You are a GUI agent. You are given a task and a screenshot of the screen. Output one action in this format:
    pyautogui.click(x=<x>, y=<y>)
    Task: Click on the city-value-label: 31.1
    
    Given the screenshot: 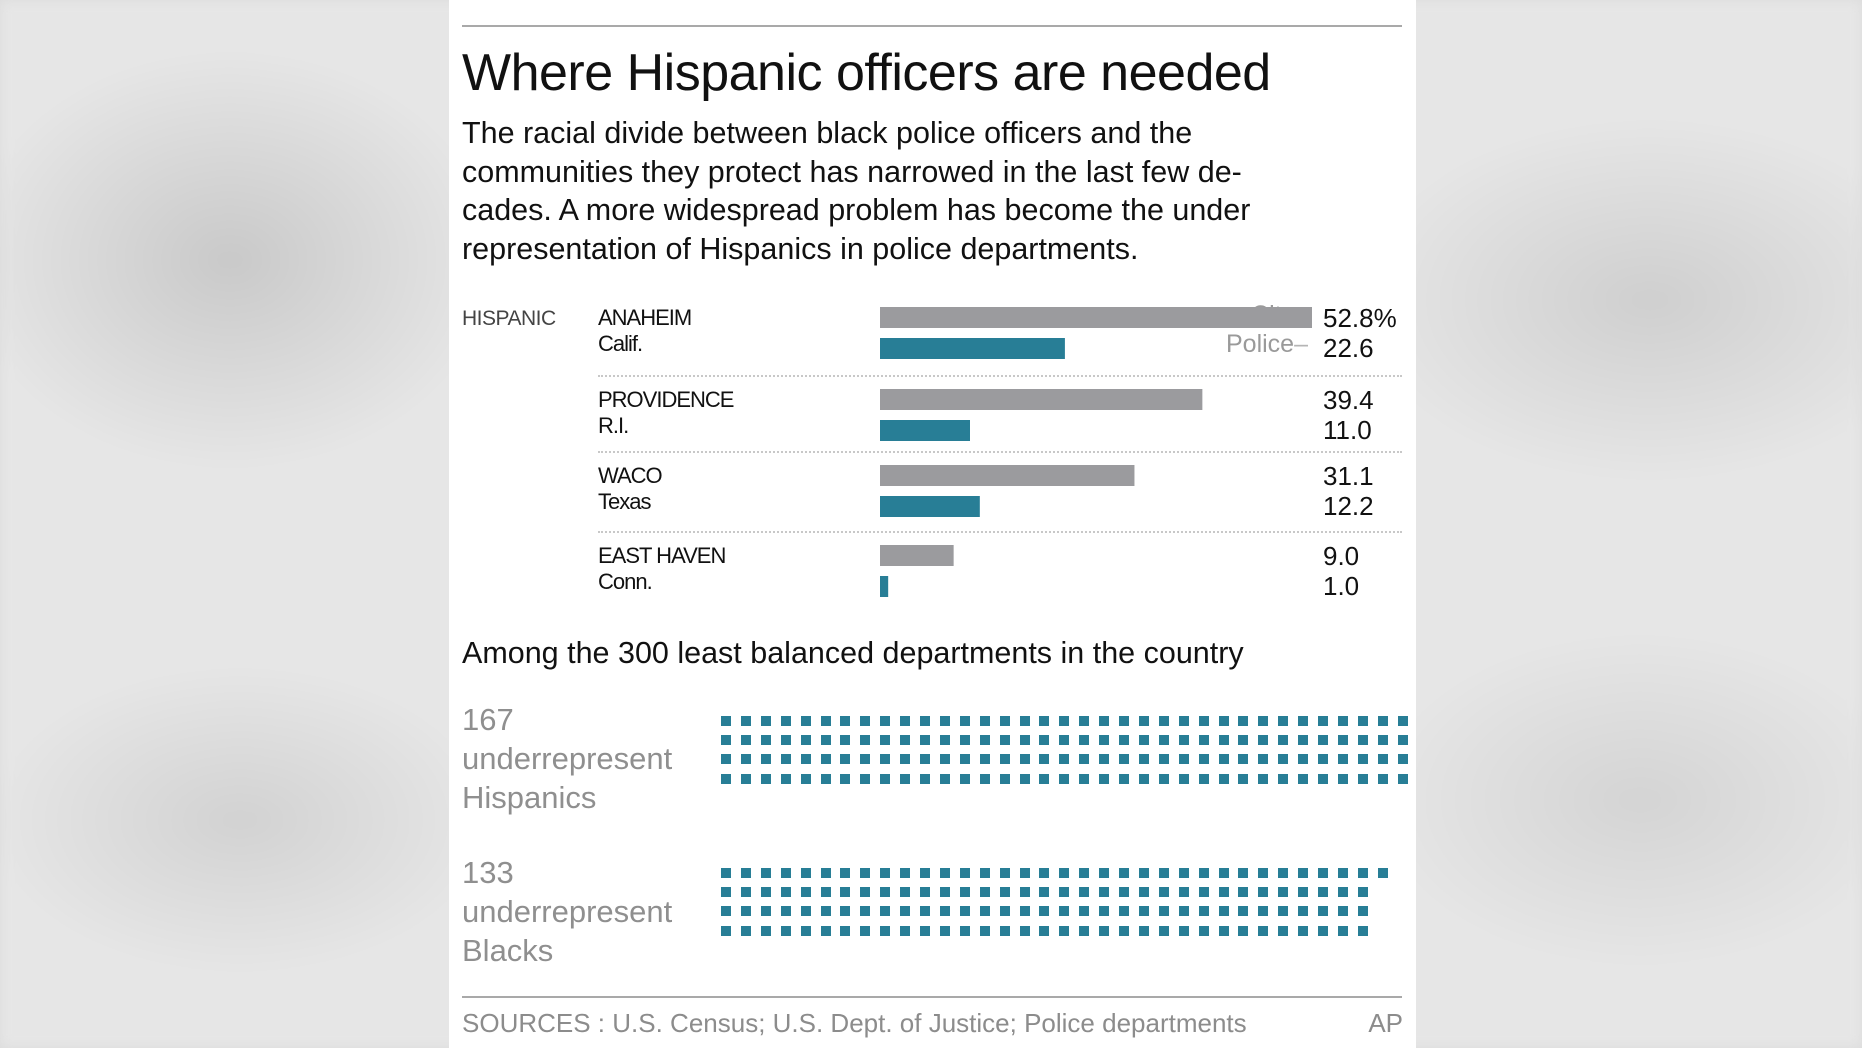 What is the action you would take?
    pyautogui.click(x=1348, y=476)
    